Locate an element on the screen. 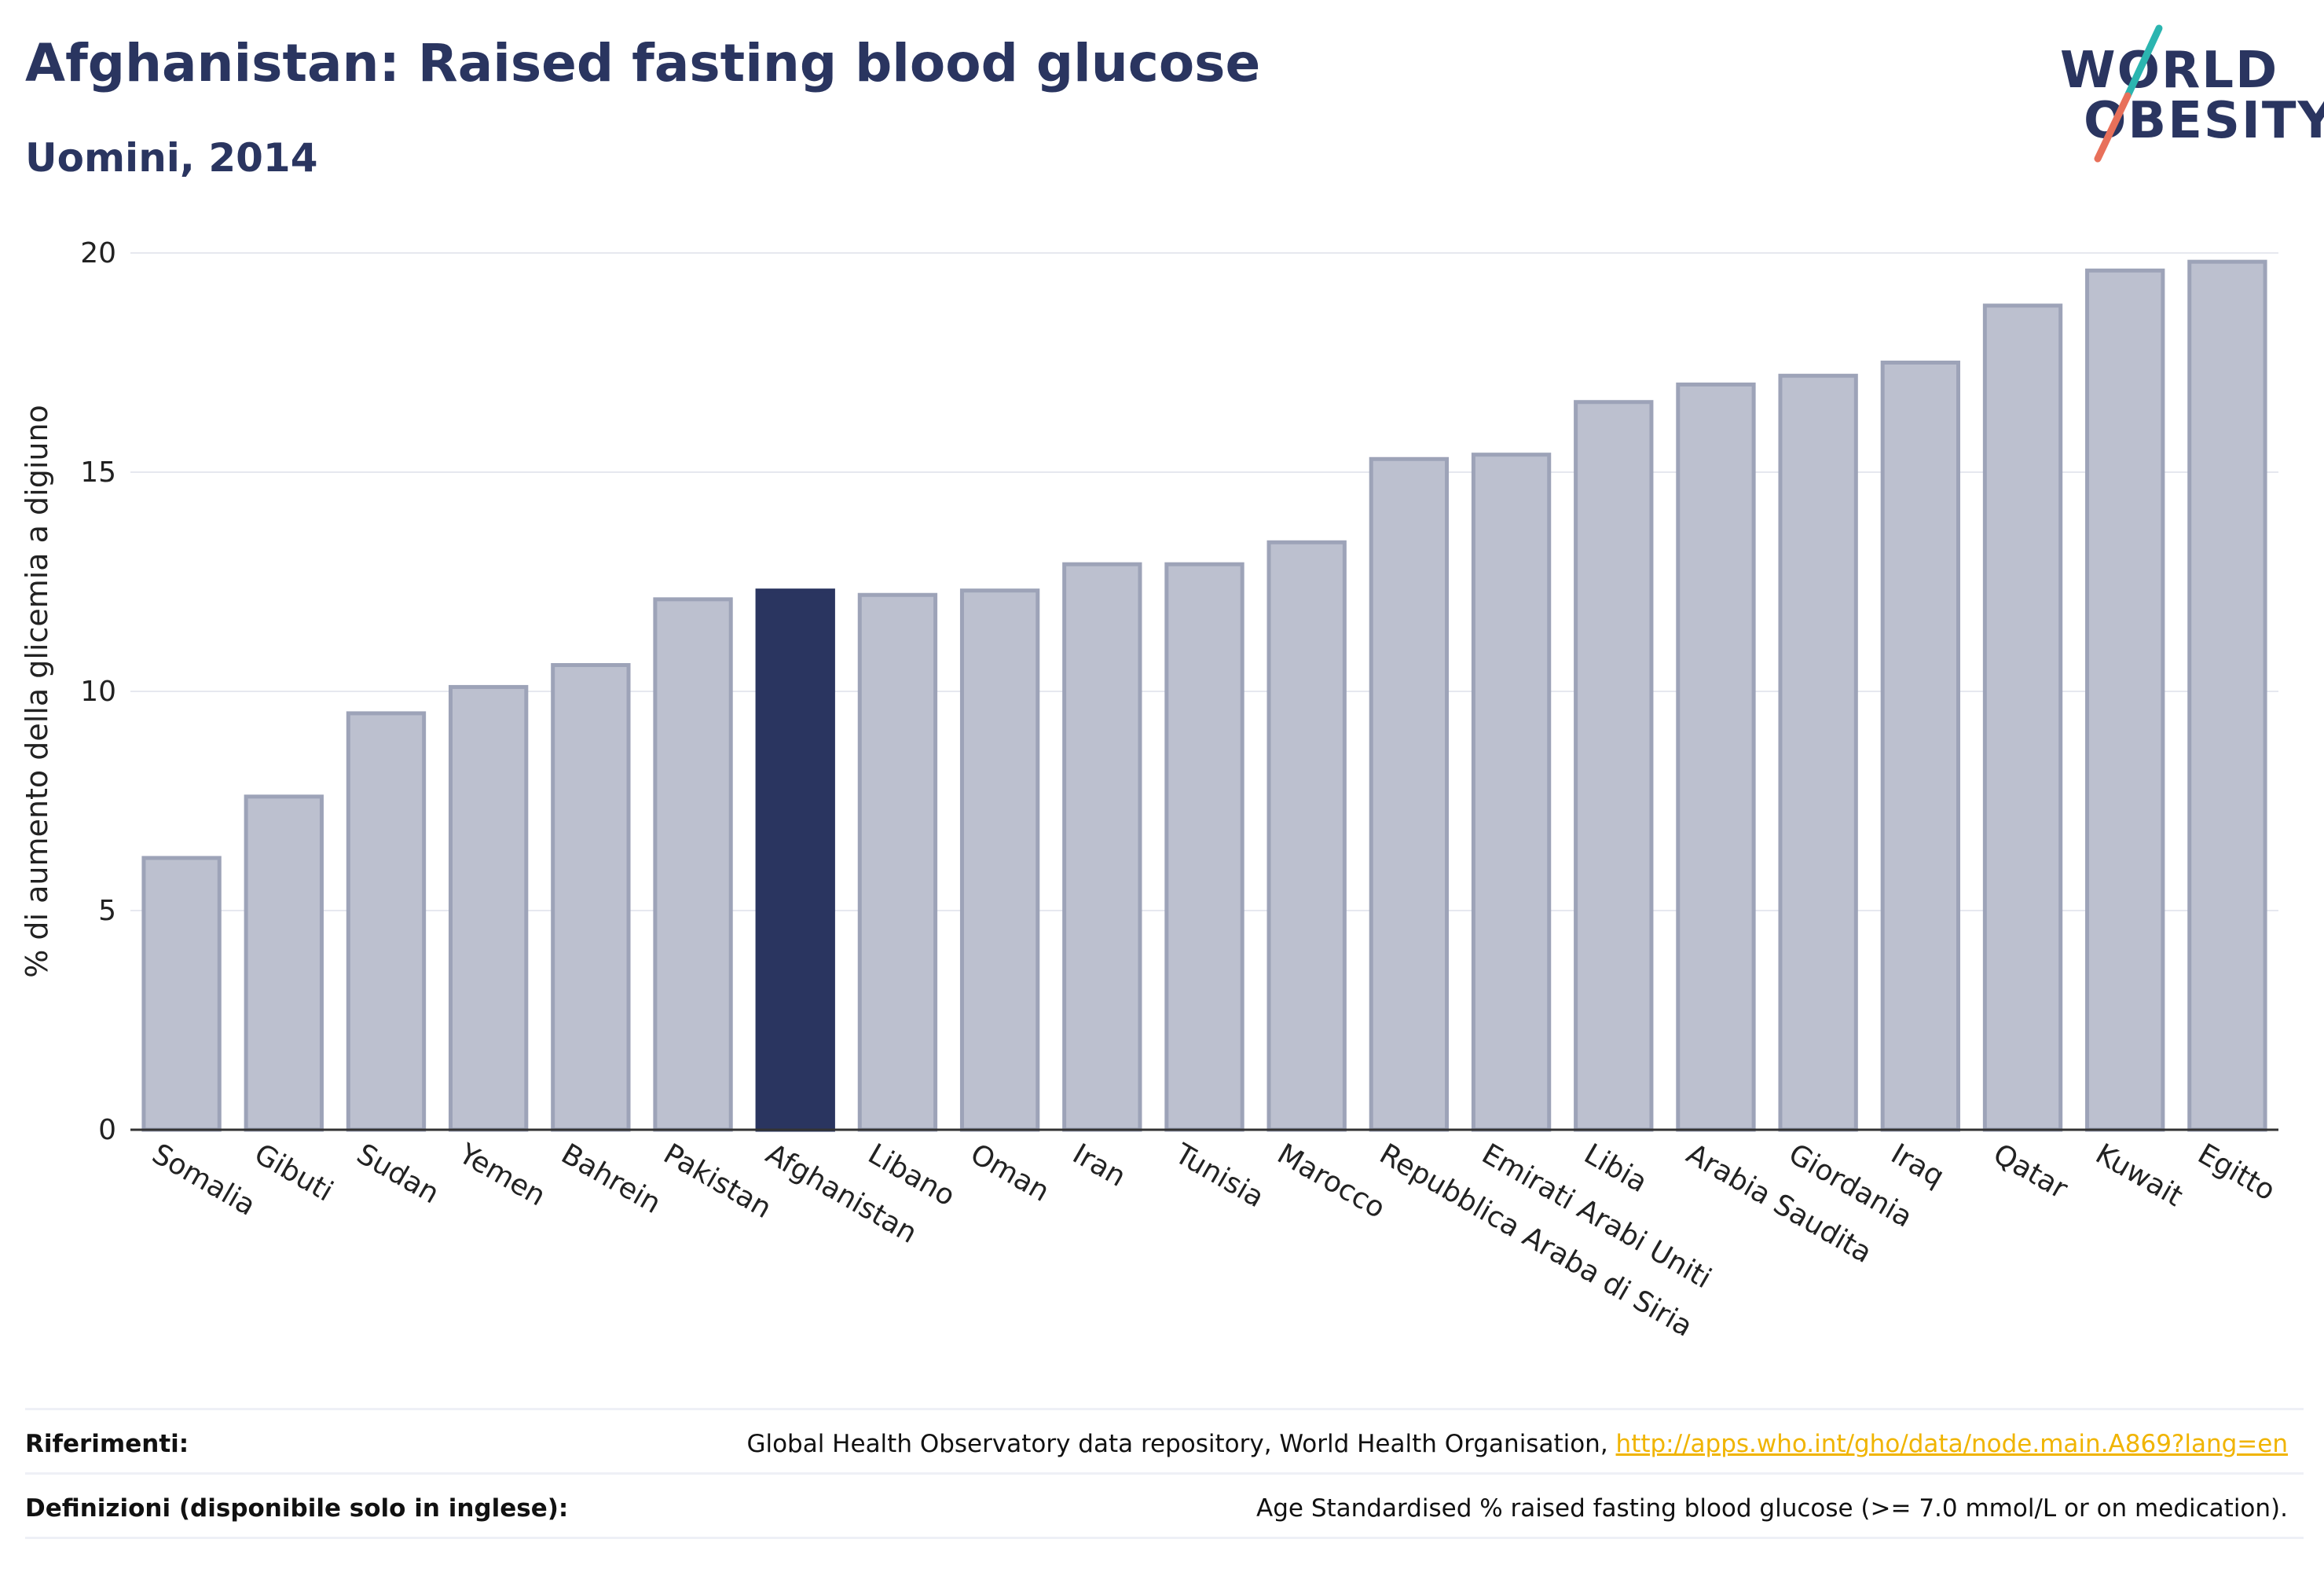  x-tick-label: Qatar is located at coordinates (2030, 1171).